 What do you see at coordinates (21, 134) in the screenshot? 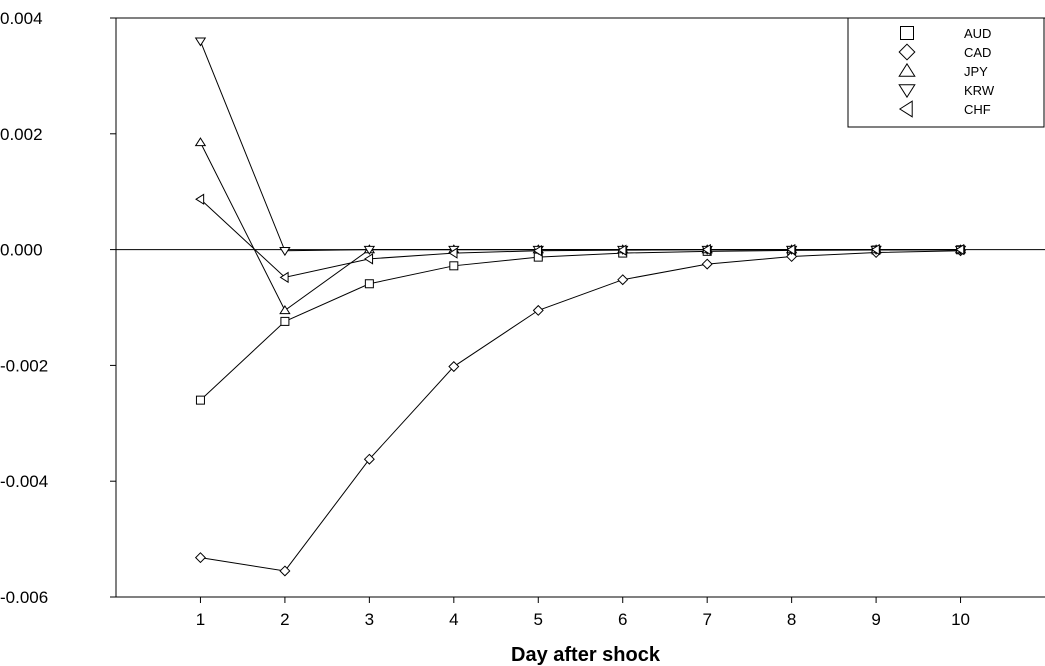
I see `y-tick-label: 0.002` at bounding box center [21, 134].